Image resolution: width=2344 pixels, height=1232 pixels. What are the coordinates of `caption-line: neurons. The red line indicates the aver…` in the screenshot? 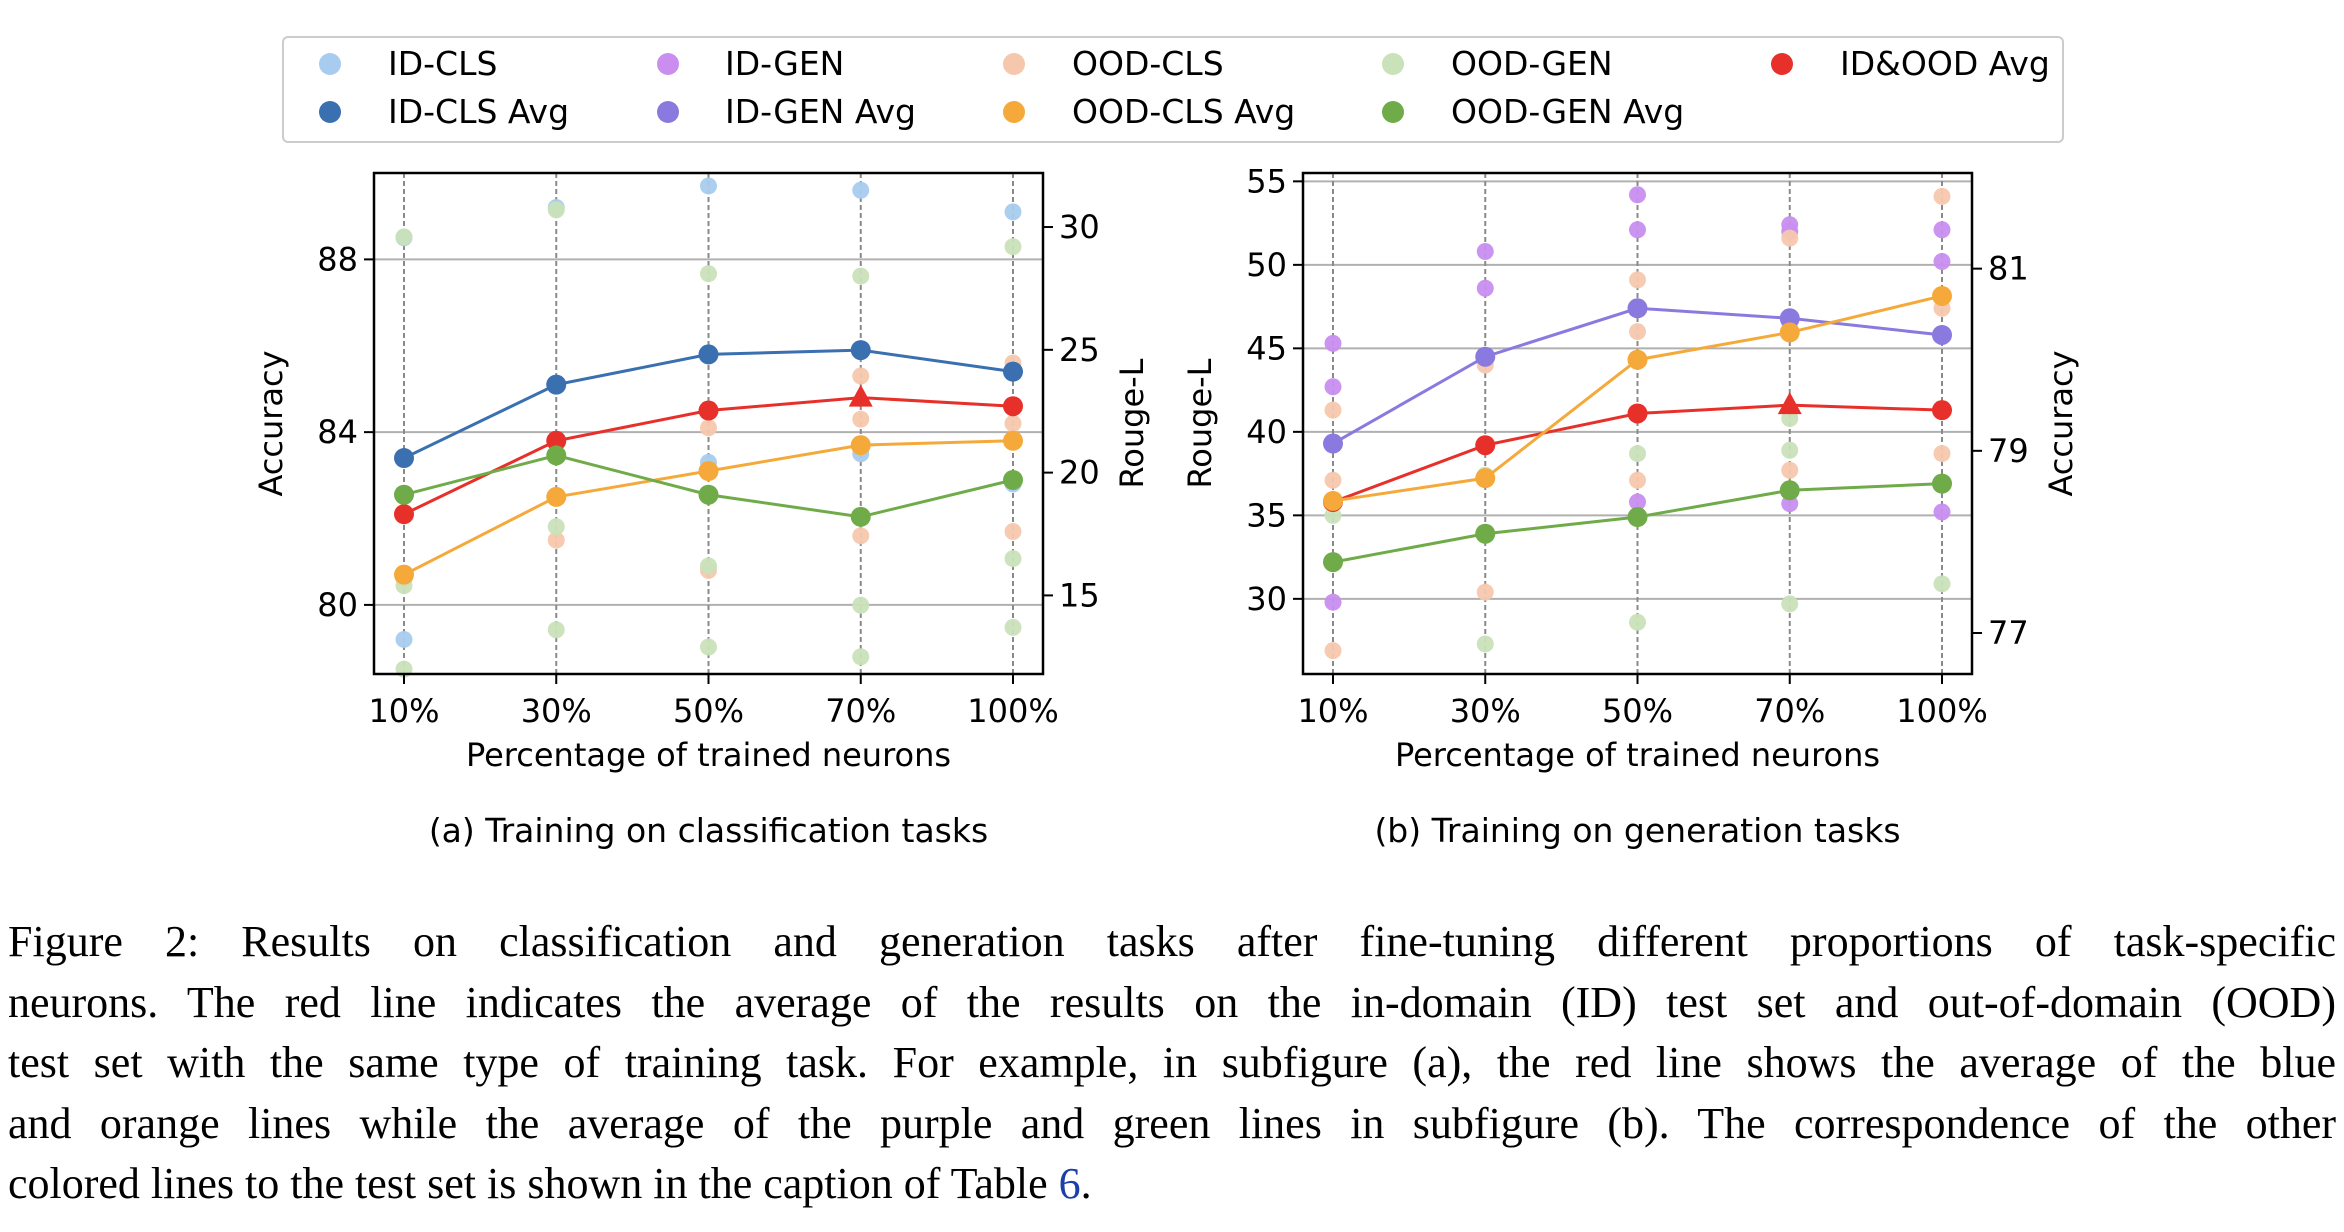 It's located at (1172, 1002).